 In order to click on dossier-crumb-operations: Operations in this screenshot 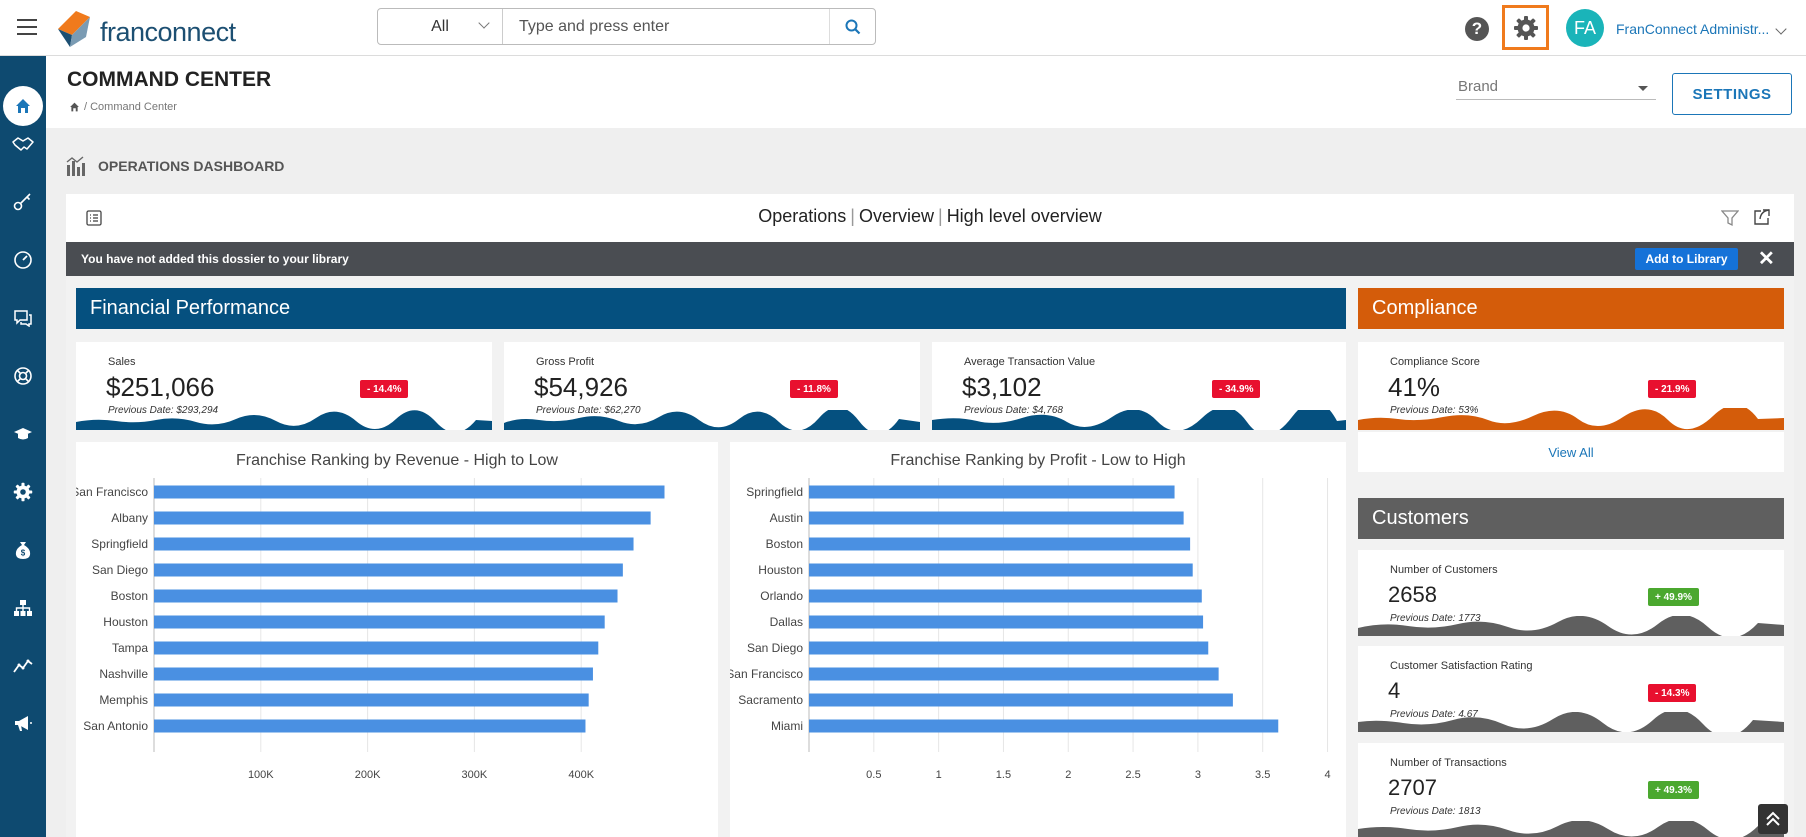, I will do `click(802, 216)`.